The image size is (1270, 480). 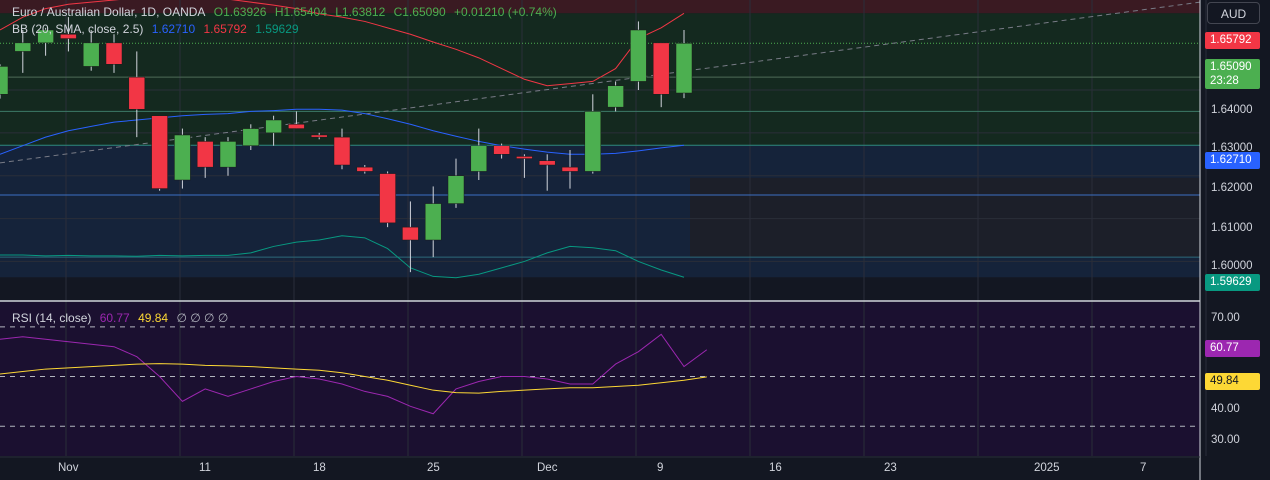 I want to click on bb-lower-value: 1.59629, so click(x=277, y=29).